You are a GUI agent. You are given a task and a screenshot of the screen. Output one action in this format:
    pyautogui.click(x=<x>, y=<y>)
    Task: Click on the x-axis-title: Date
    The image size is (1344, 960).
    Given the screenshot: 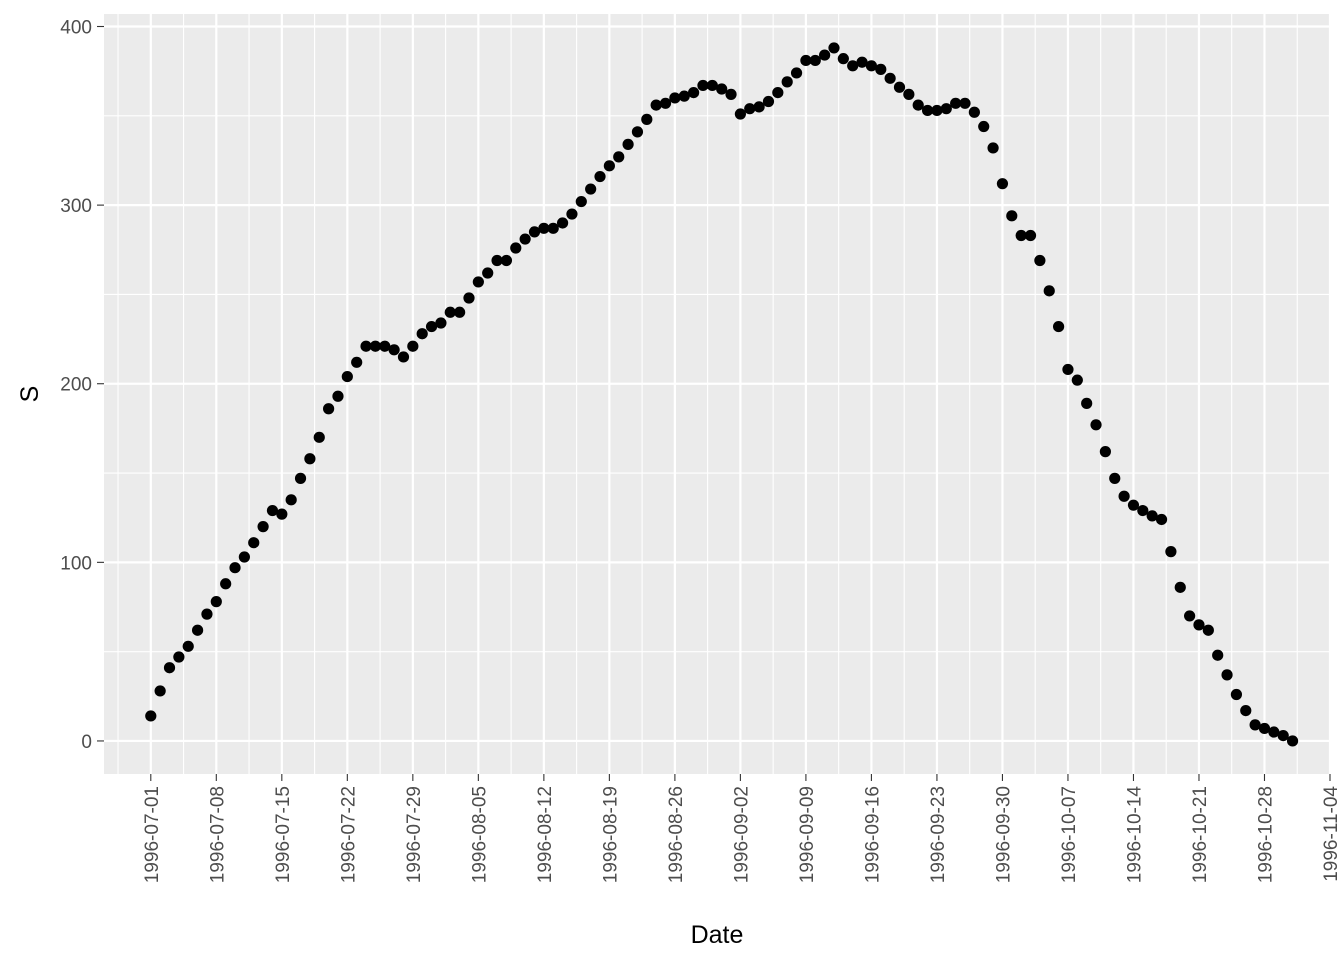 What is the action you would take?
    pyautogui.click(x=717, y=935)
    